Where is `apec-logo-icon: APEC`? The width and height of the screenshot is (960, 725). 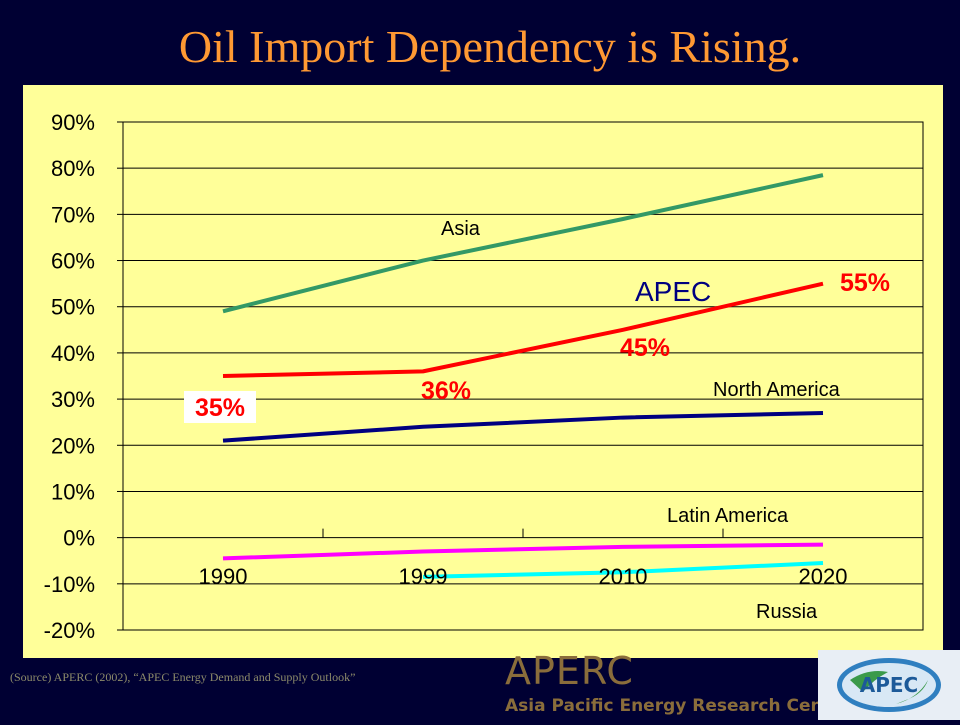 apec-logo-icon: APEC is located at coordinates (889, 685).